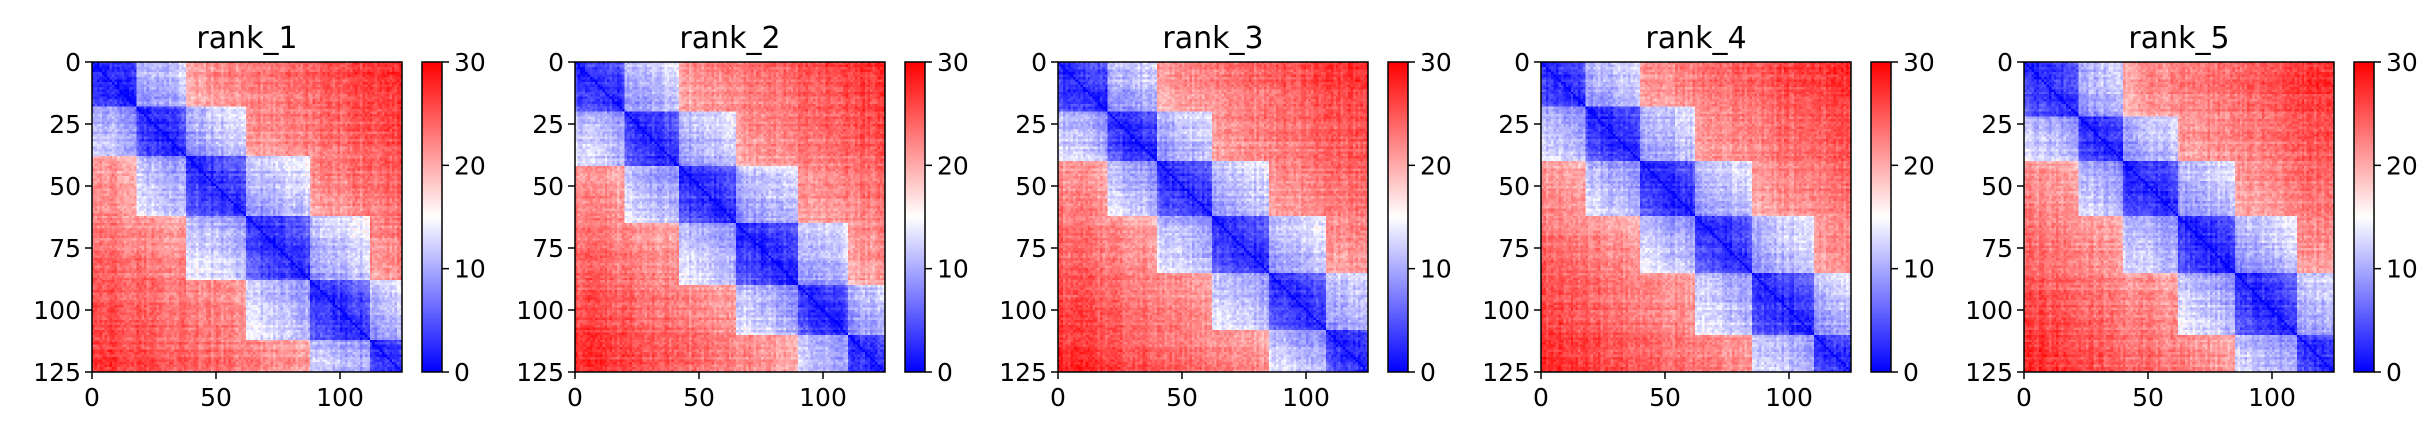 The width and height of the screenshot is (2435, 443). Describe the element at coordinates (1695, 38) in the screenshot. I see `panel-title: rank_4` at that location.